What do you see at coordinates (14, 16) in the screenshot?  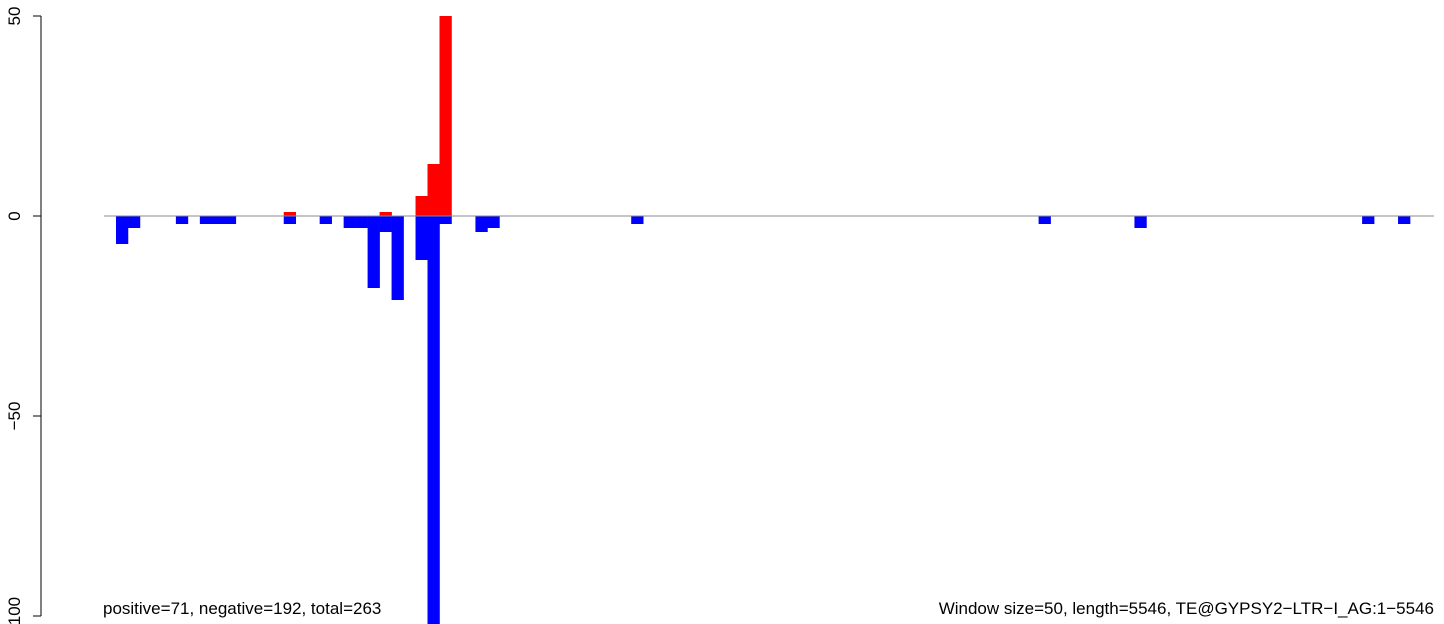 I see `y-tick-label: 50` at bounding box center [14, 16].